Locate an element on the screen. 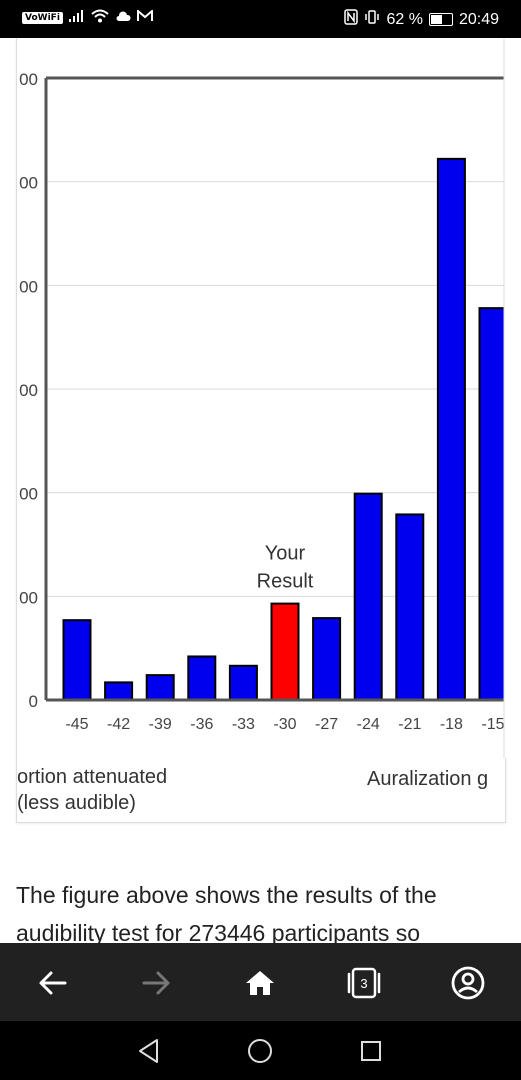 The image size is (521, 1080). battery-level-fill is located at coordinates (436, 19).